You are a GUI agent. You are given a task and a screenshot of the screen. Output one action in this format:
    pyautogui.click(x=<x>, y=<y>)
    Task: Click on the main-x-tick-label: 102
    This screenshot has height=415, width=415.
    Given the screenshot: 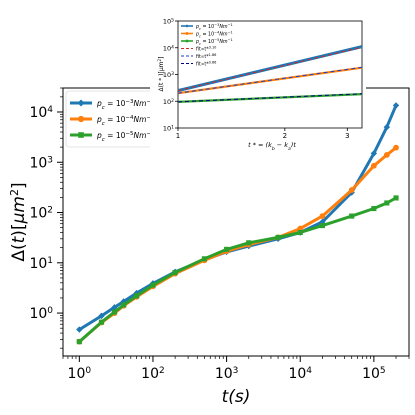 What is the action you would take?
    pyautogui.click(x=153, y=374)
    